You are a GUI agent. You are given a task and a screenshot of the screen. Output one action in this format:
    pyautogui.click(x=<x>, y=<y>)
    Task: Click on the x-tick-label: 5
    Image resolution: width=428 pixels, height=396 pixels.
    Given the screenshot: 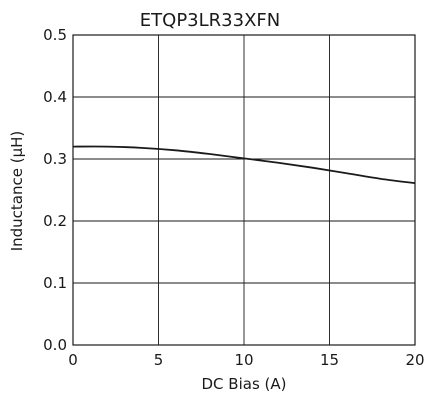 What is the action you would take?
    pyautogui.click(x=159, y=360)
    